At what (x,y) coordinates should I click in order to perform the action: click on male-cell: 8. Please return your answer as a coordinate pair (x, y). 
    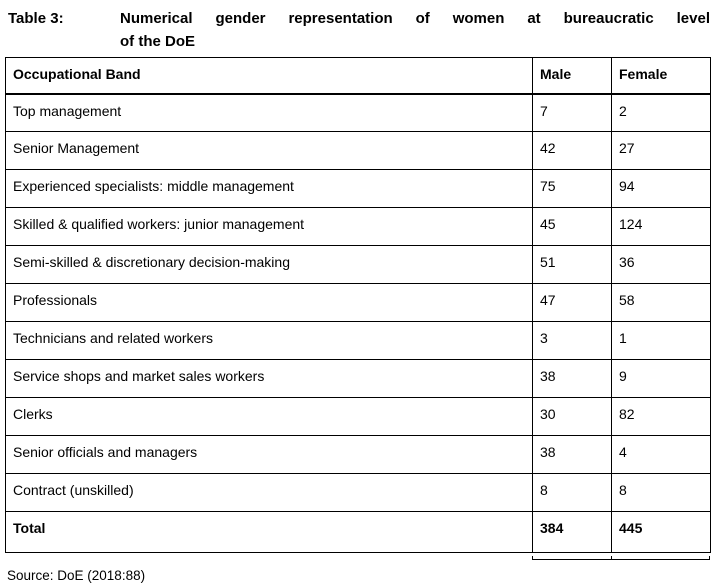
    Looking at the image, I should click on (572, 492).